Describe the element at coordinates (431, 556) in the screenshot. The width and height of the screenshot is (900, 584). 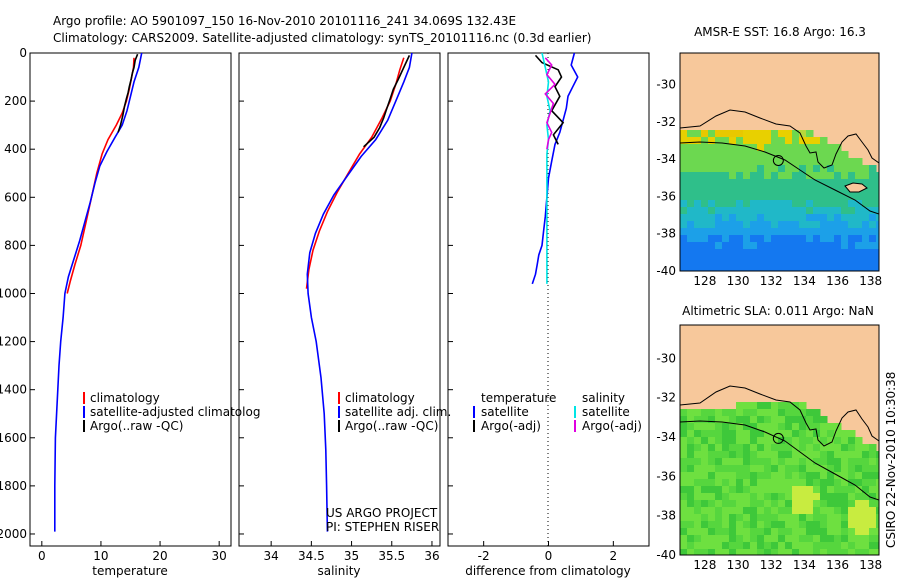
I see `x-tick-label: 36` at that location.